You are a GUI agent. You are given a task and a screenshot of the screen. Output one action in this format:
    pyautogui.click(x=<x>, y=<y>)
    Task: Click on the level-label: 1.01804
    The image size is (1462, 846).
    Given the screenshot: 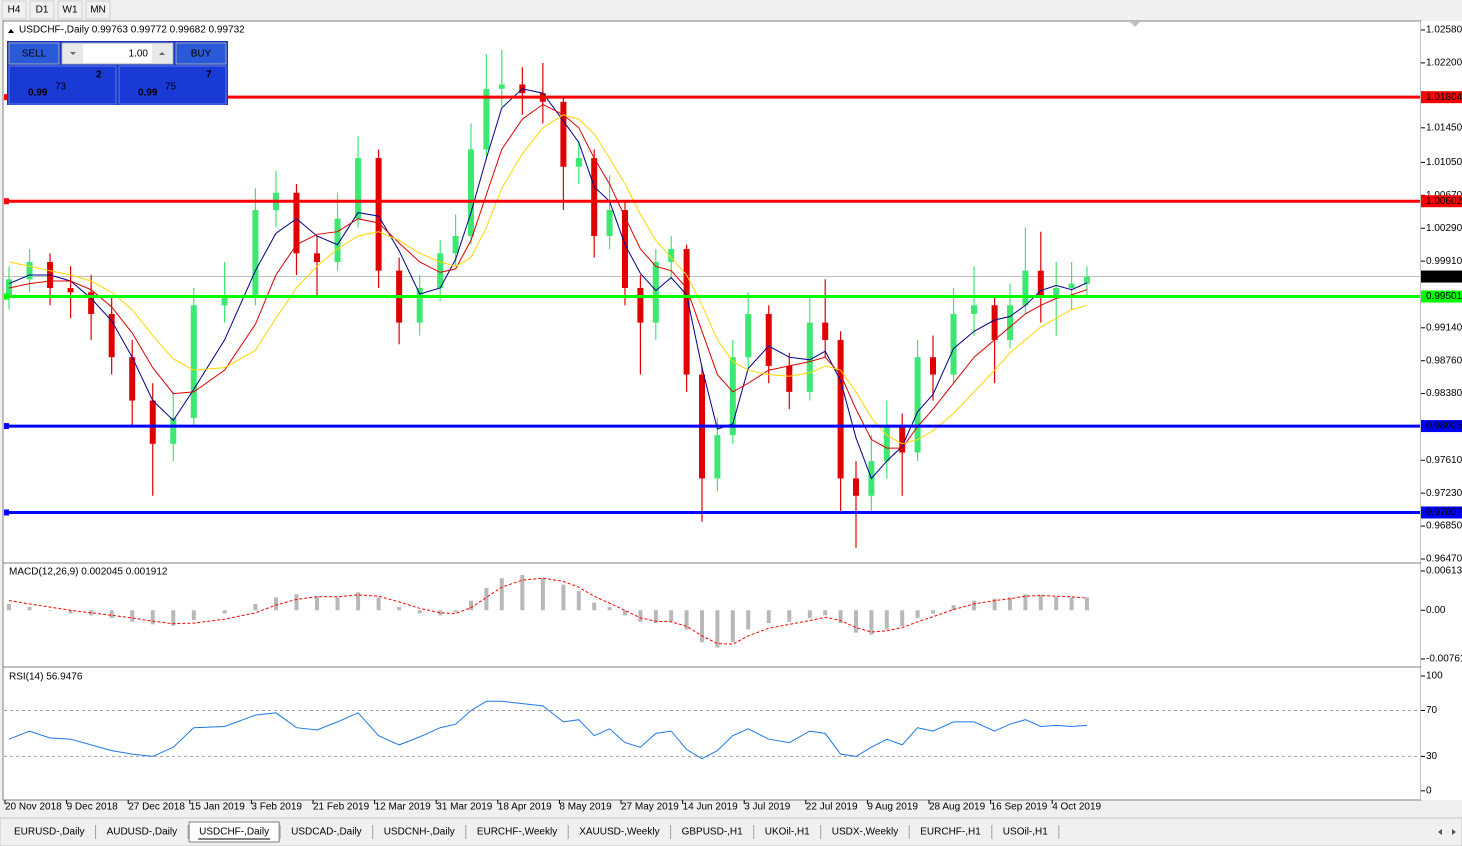 What is the action you would take?
    pyautogui.click(x=1444, y=97)
    